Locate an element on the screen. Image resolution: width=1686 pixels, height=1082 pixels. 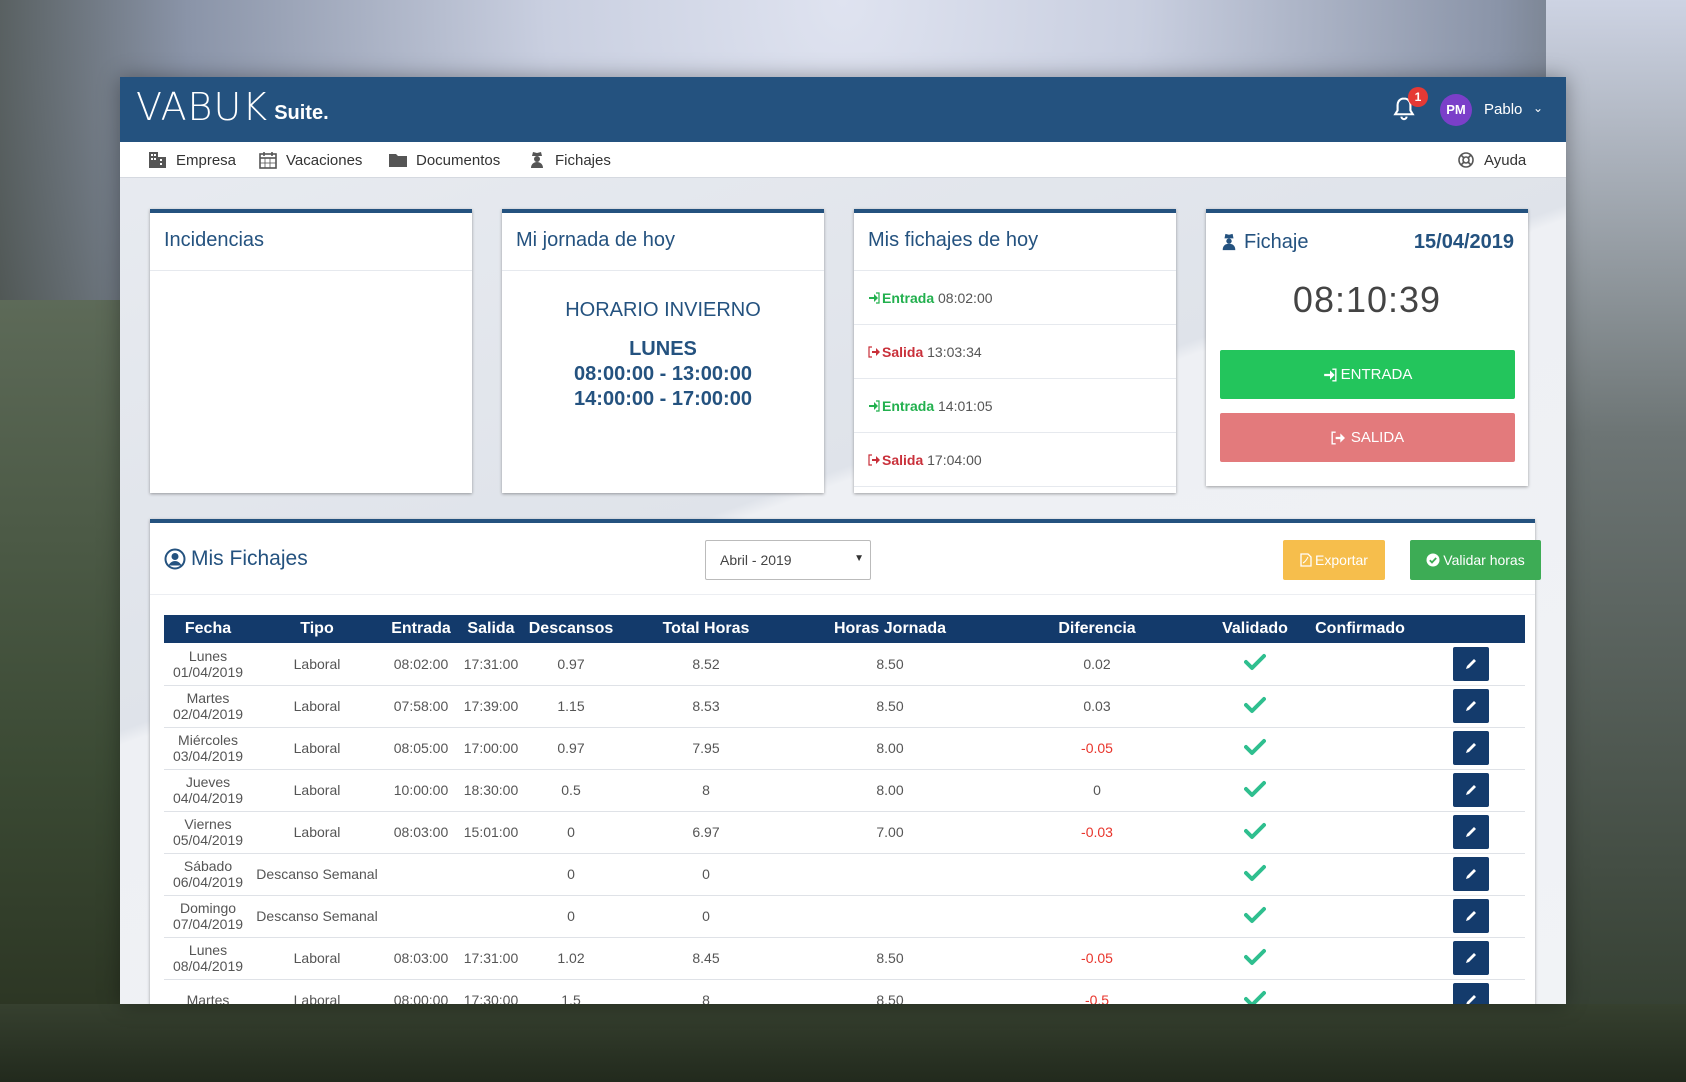
user-name: Pablo is located at coordinates (1503, 109).